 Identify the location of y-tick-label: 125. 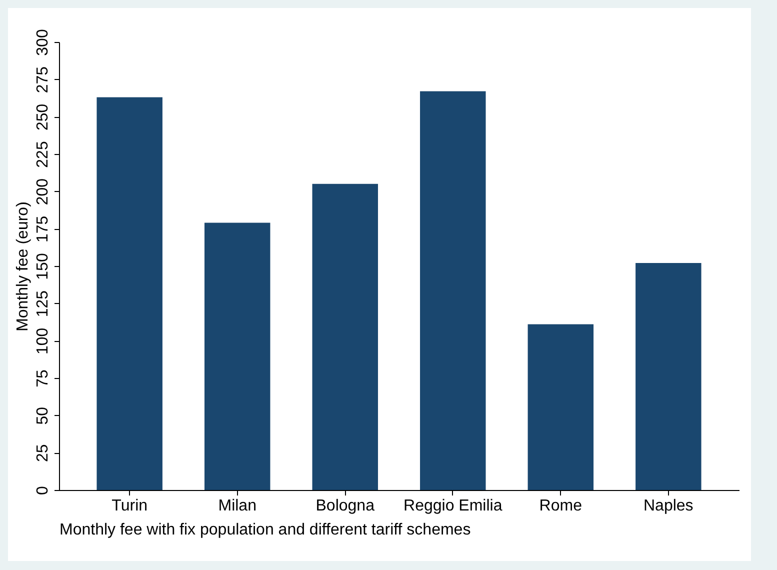
(43, 304).